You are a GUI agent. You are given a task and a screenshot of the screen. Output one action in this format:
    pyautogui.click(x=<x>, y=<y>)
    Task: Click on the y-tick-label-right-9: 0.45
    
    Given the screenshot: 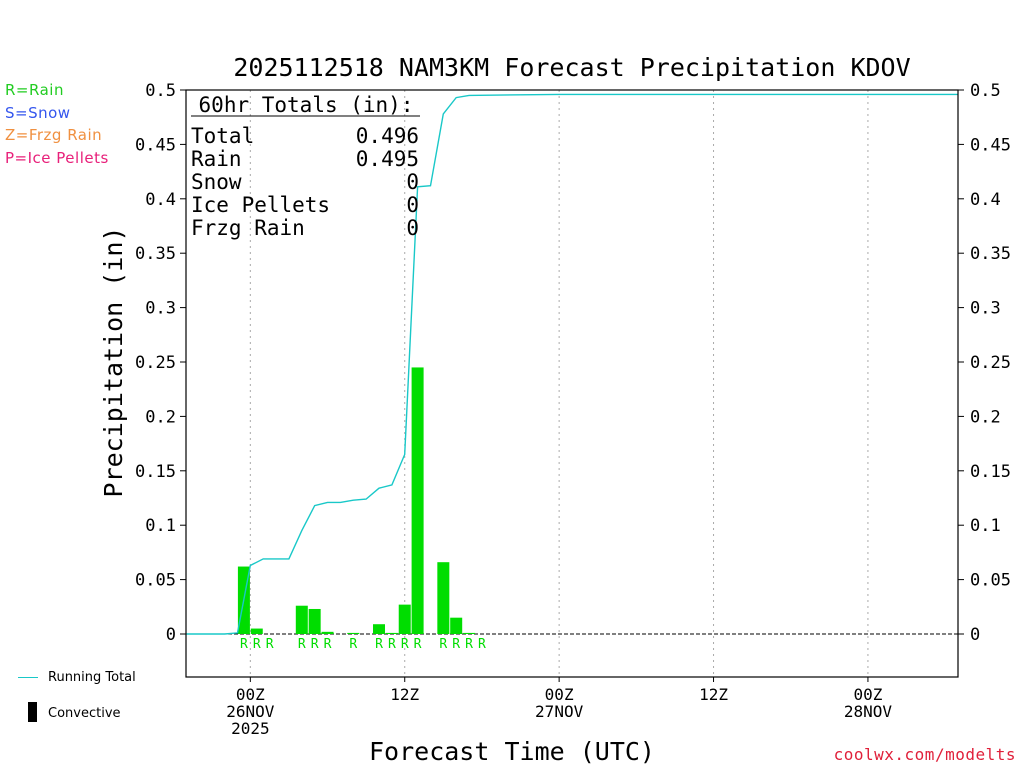 What is the action you would take?
    pyautogui.click(x=990, y=145)
    